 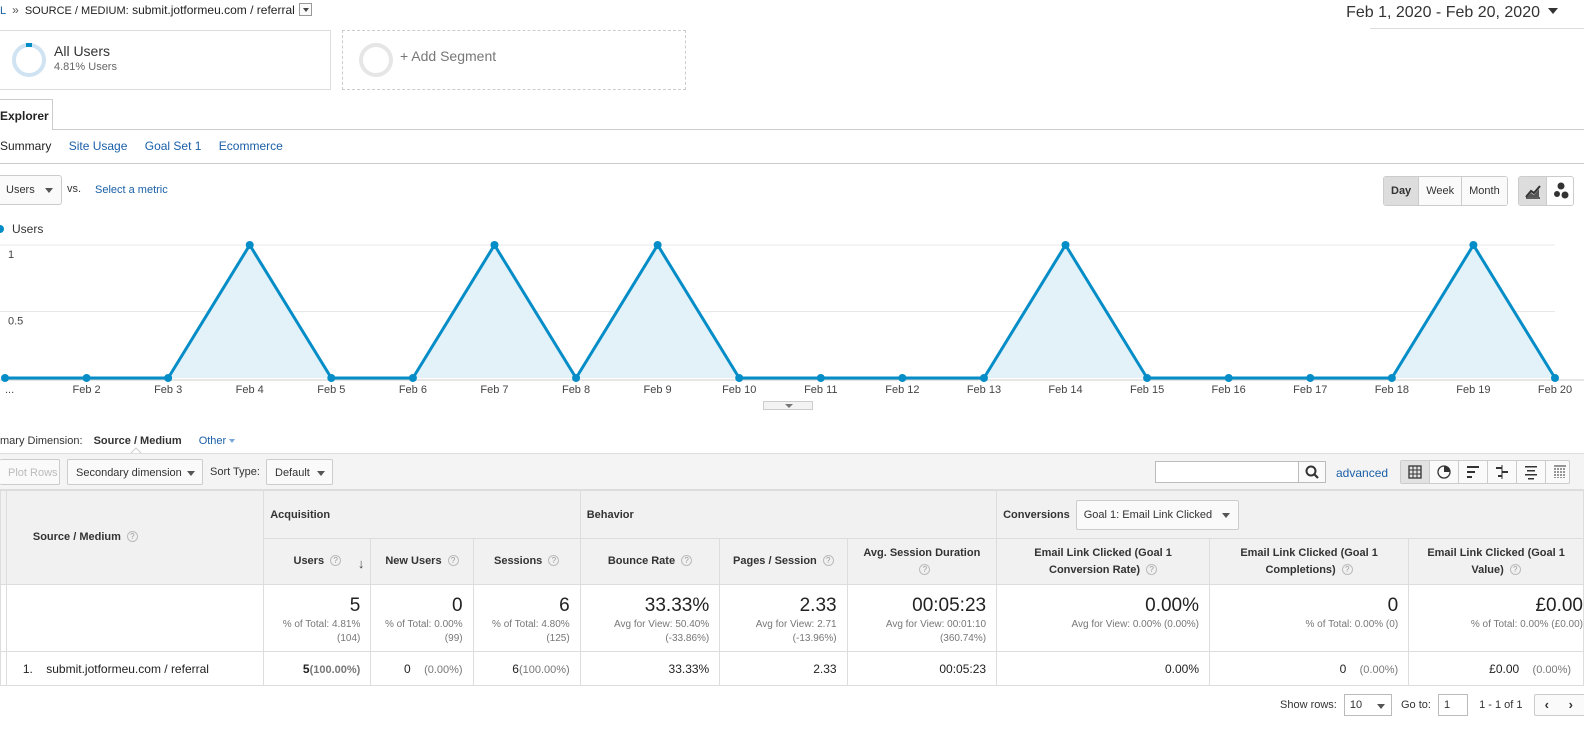 I want to click on metric-select: Users, so click(x=31, y=190).